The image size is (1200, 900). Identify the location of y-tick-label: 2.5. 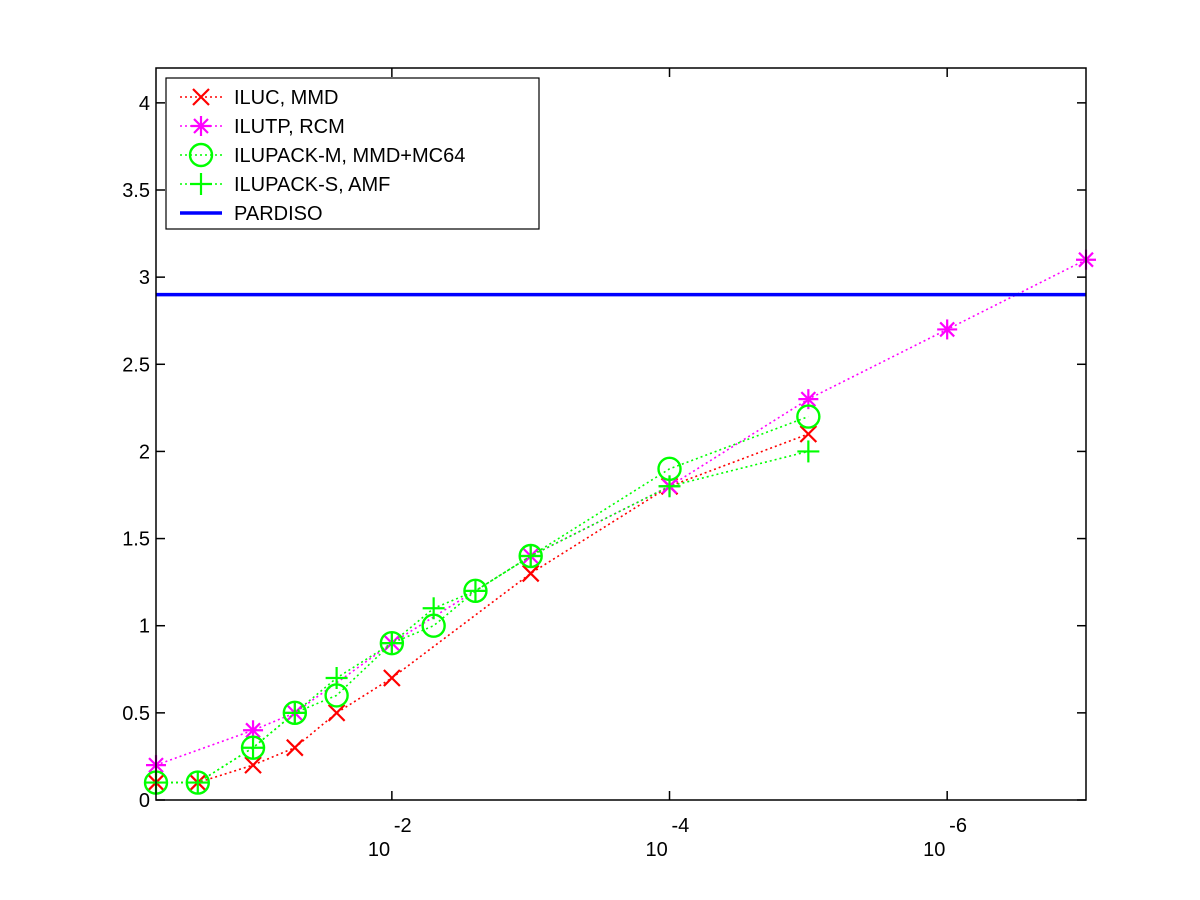
(136, 365).